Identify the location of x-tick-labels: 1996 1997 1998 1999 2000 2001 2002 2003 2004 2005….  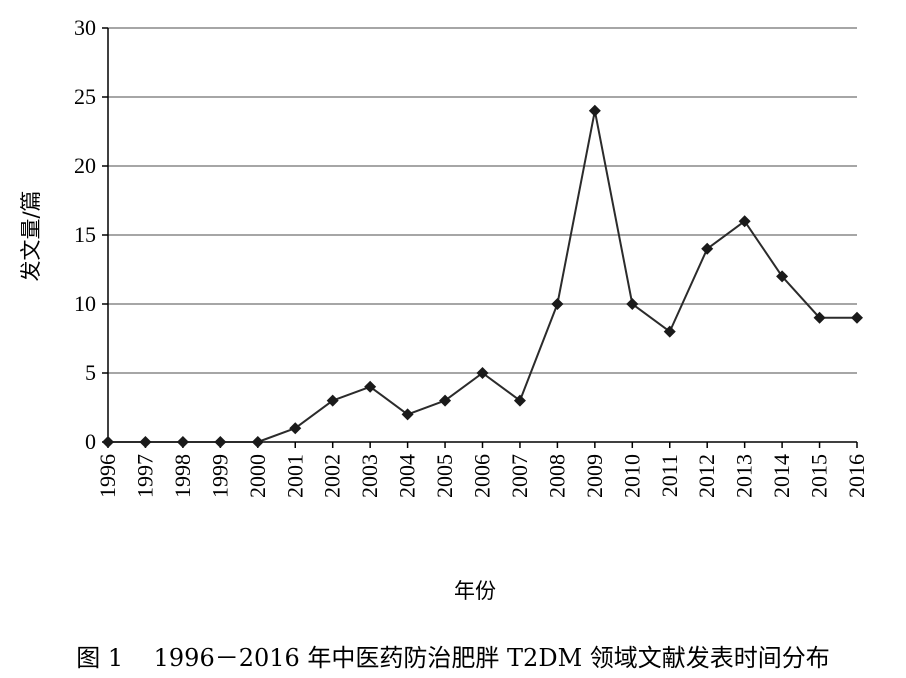
(482, 476).